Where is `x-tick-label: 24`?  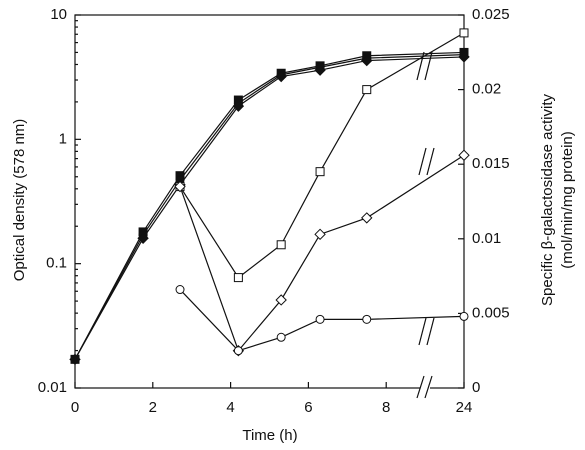
x-tick-label: 24 is located at coordinates (464, 407).